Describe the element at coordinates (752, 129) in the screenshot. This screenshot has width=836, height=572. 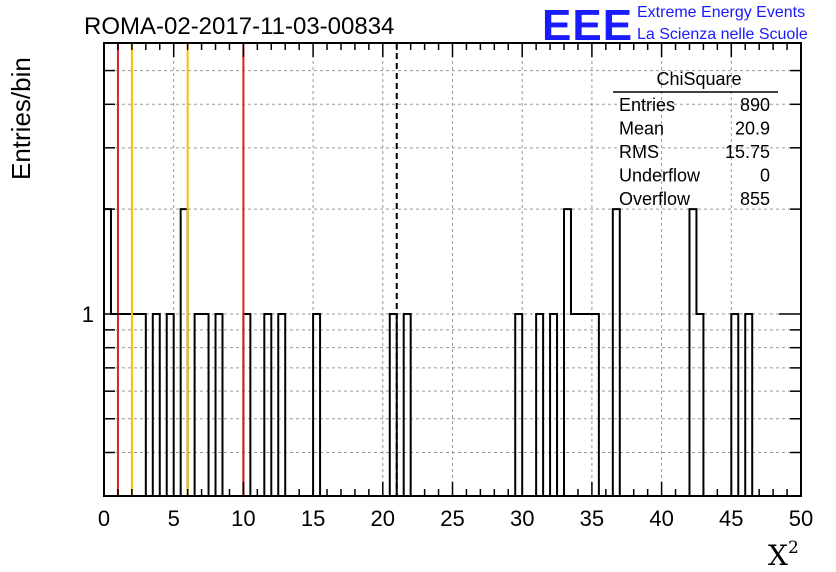
I see `stats-value-mean: 20.9` at that location.